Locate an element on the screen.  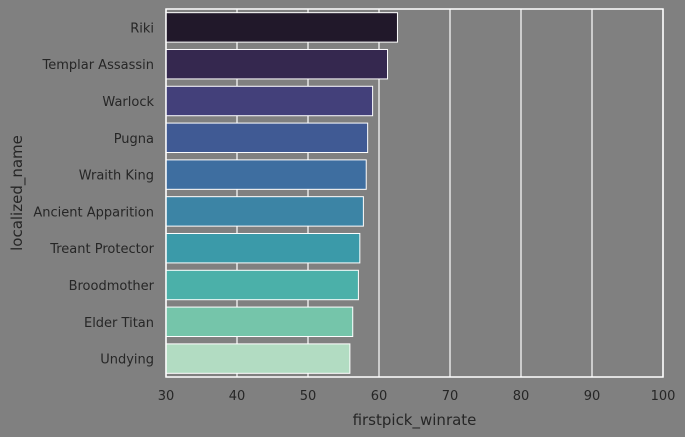
x-tick-label-100: 100 is located at coordinates (663, 396).